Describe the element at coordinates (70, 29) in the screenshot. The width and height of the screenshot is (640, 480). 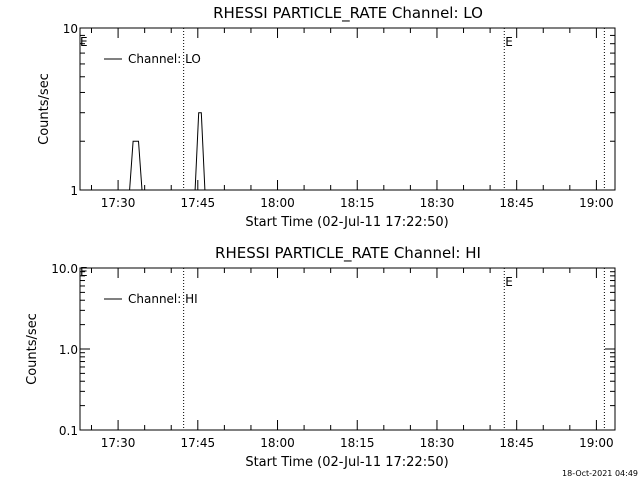
I see `y-tick-label: 10` at that location.